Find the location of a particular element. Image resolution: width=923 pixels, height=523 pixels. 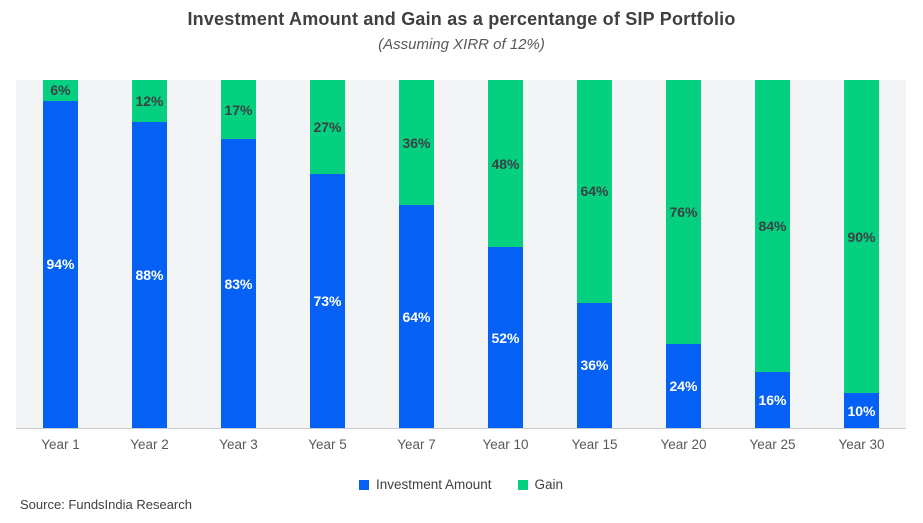

data-label-gain-year-5: 27% is located at coordinates (327, 126).